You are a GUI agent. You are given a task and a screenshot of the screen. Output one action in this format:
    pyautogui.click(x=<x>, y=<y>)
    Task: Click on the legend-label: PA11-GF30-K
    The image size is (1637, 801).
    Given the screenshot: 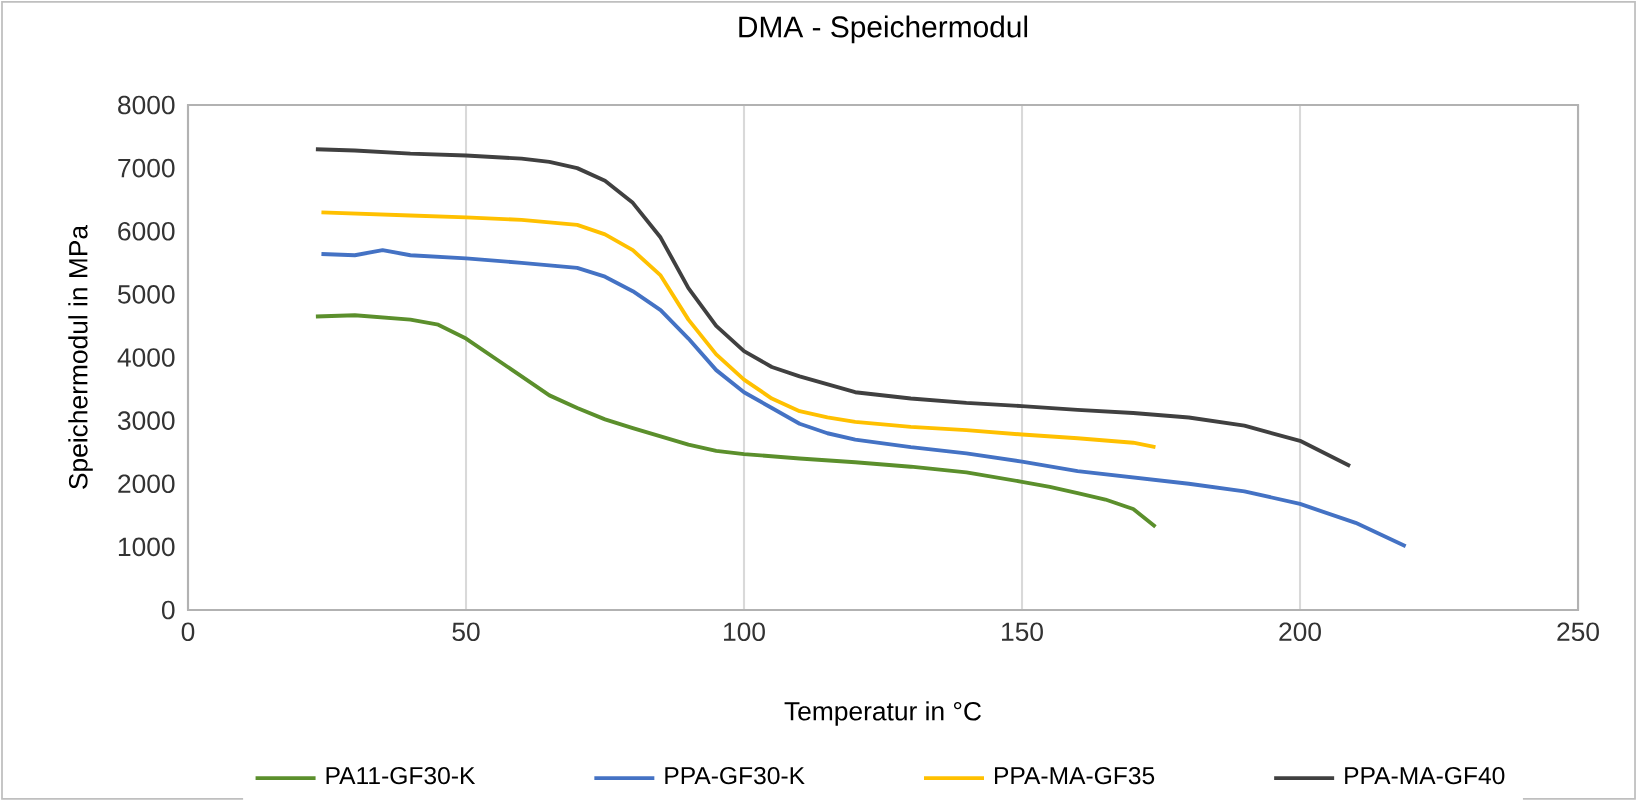 What is the action you would take?
    pyautogui.click(x=401, y=775)
    